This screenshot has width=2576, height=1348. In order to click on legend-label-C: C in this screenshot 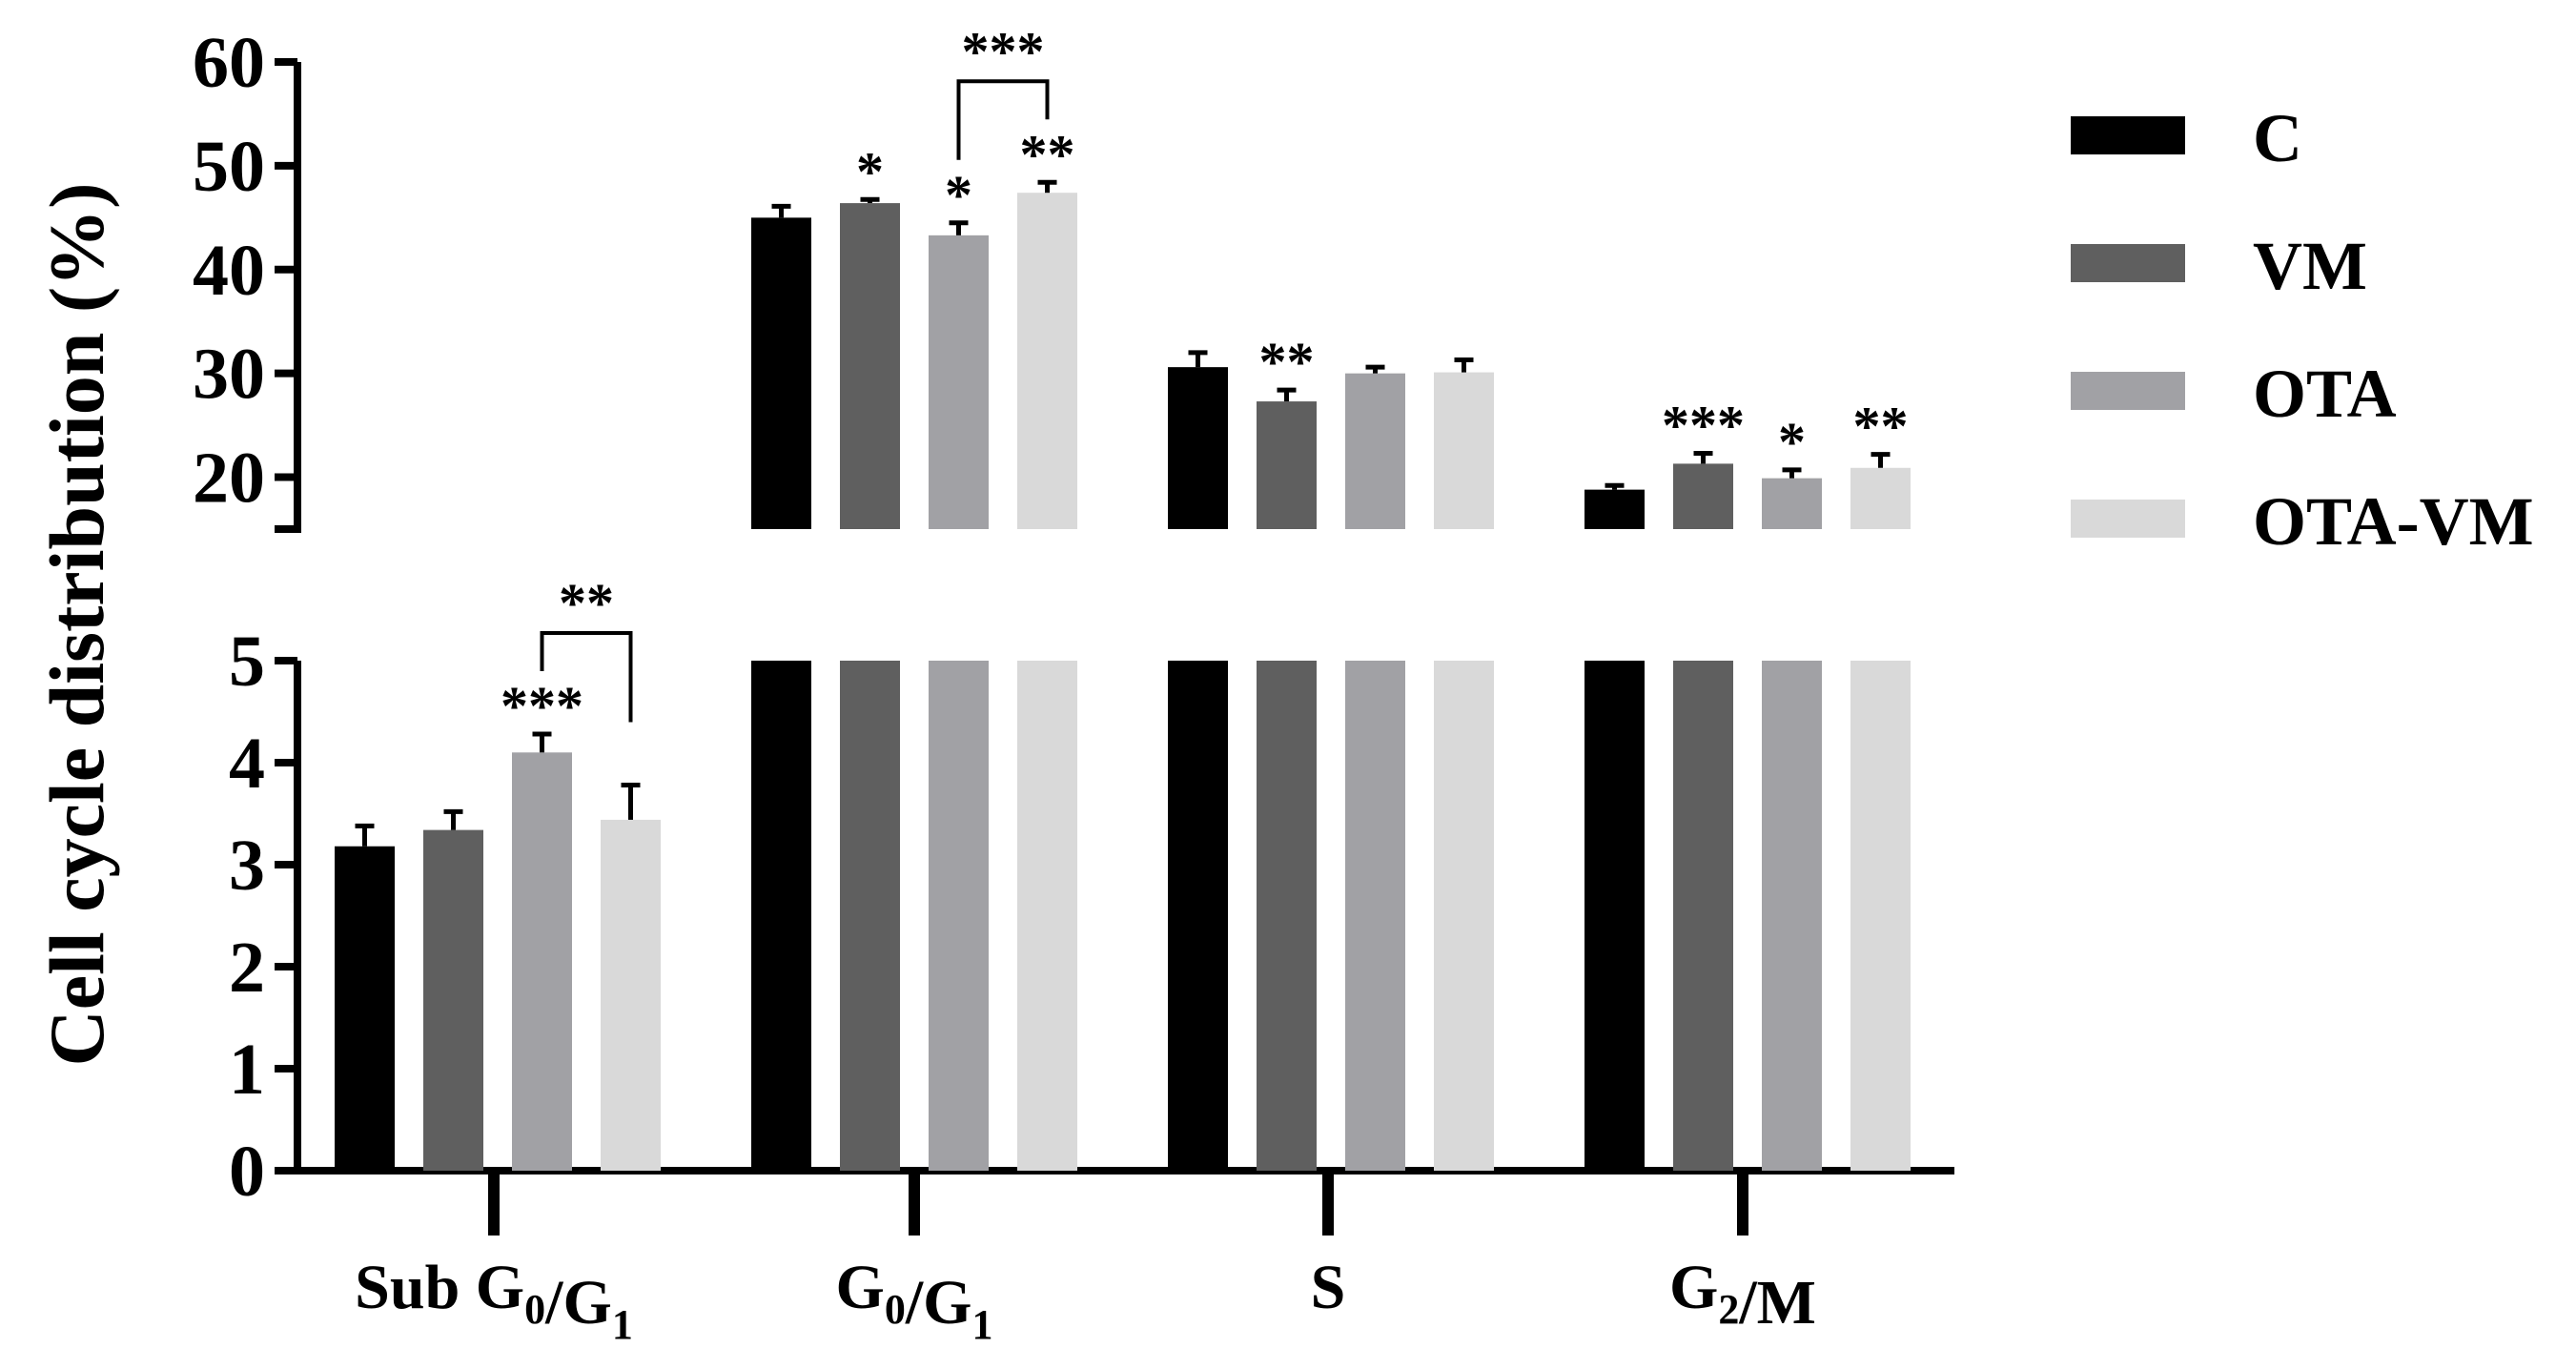, I will do `click(2277, 138)`.